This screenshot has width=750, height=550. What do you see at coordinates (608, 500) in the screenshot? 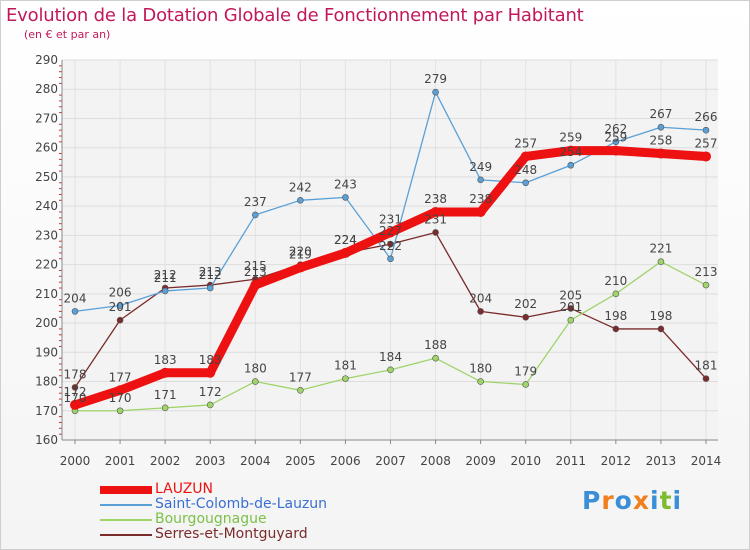
I see `logo-letter: r` at bounding box center [608, 500].